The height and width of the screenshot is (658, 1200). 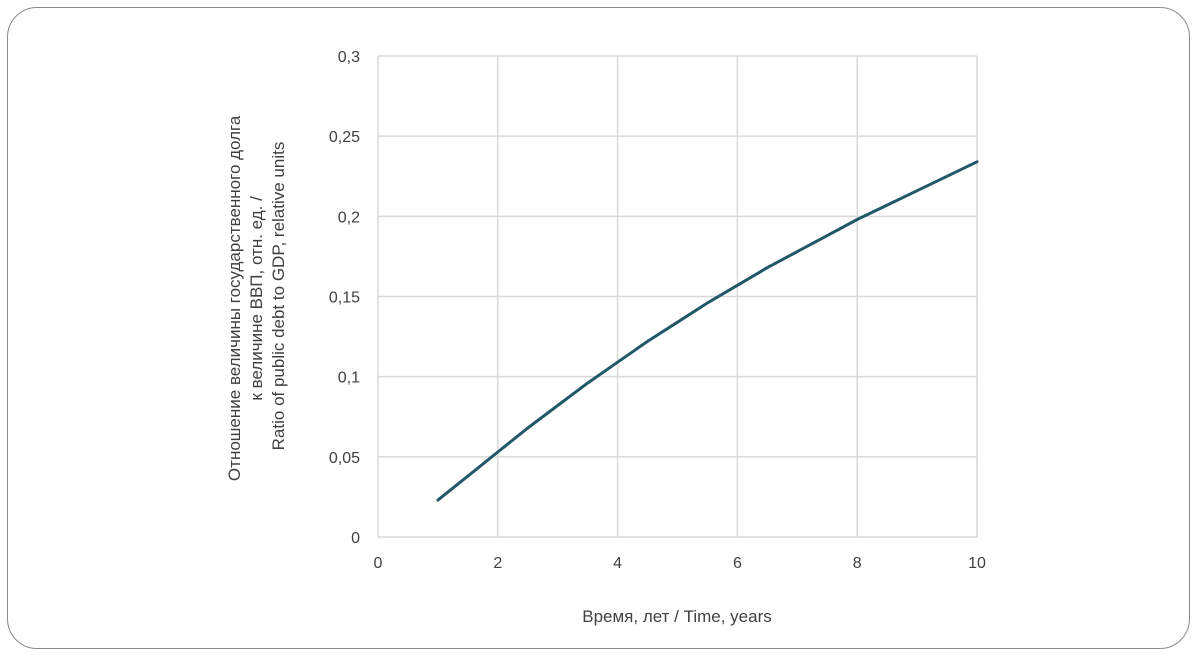 What do you see at coordinates (378, 563) in the screenshot?
I see `x-tick-label: 0` at bounding box center [378, 563].